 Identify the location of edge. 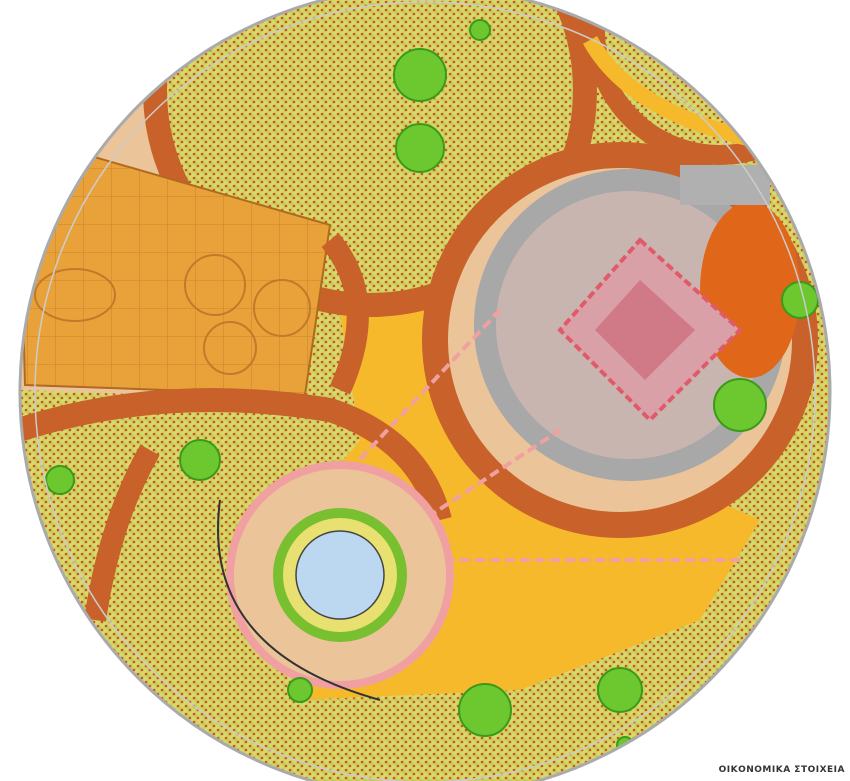
(299, 600).